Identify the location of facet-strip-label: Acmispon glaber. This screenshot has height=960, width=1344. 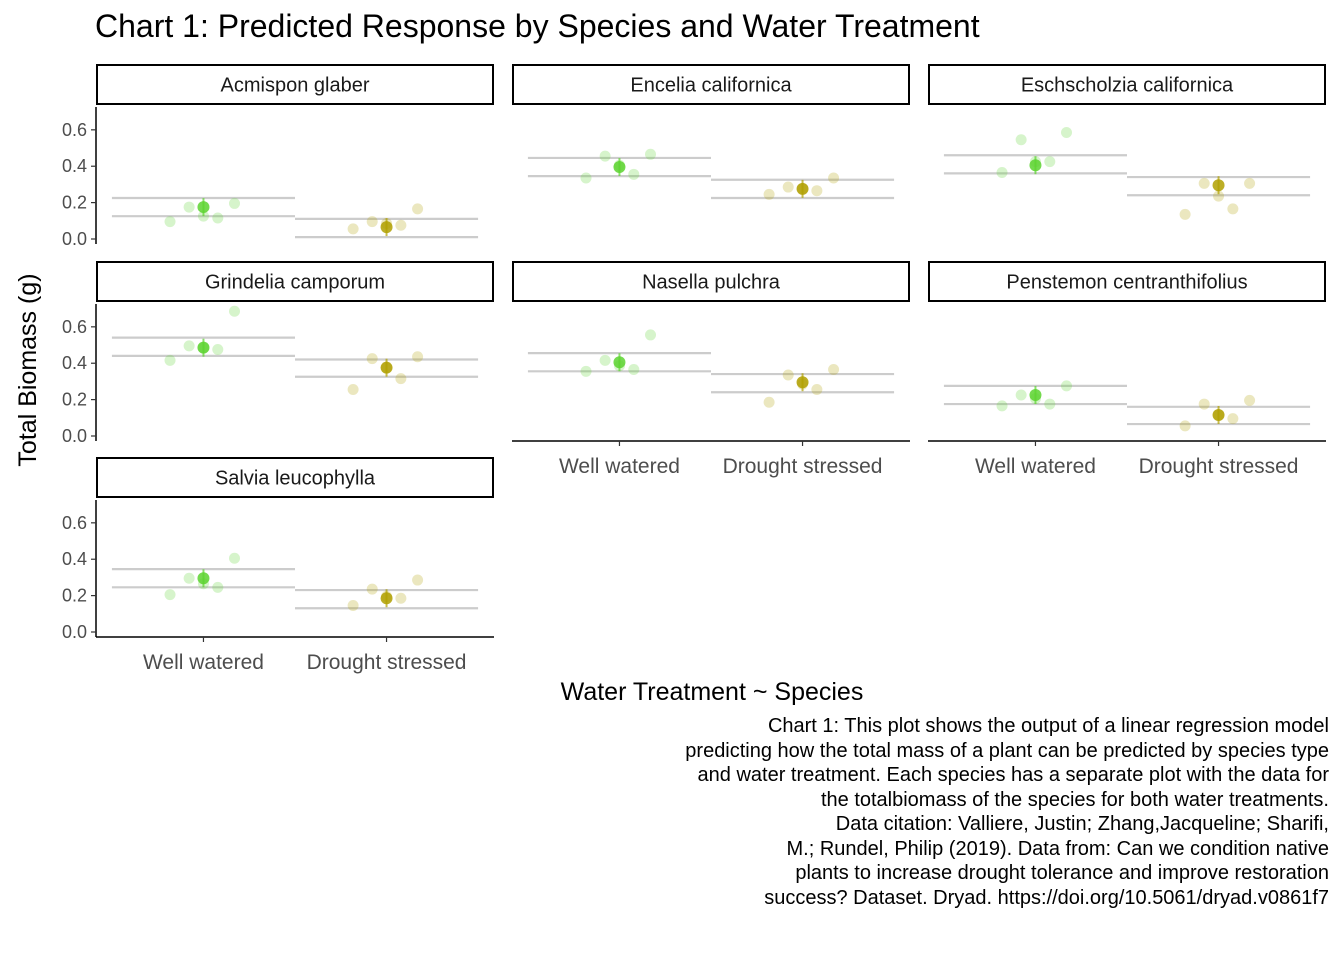
(295, 86).